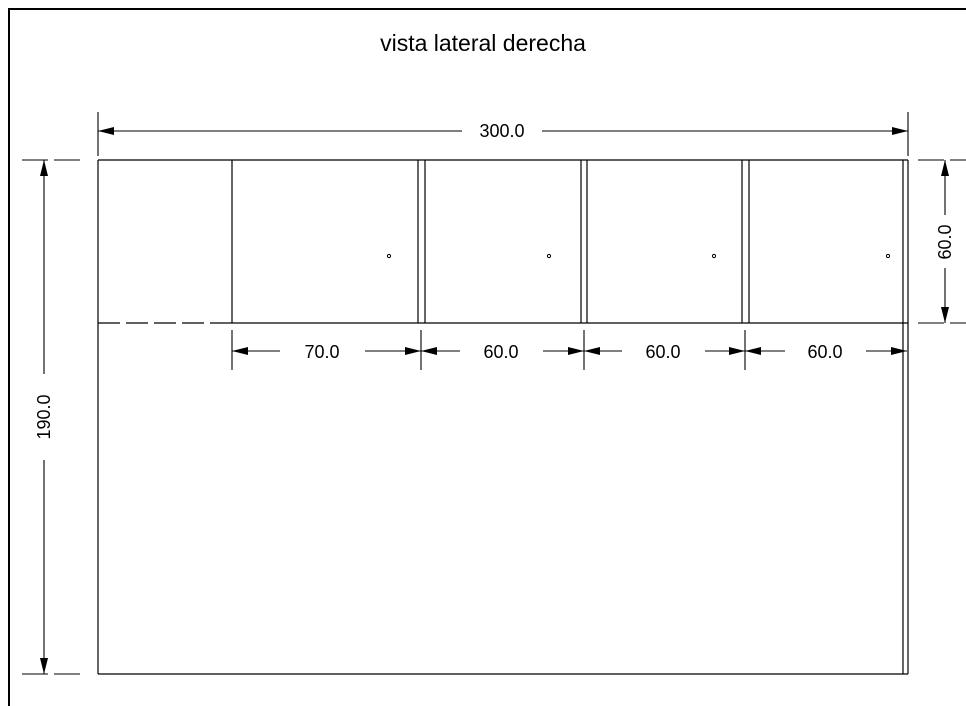 The image size is (966, 706). Describe the element at coordinates (490, 241) in the screenshot. I see `cabinet-dividers` at that location.